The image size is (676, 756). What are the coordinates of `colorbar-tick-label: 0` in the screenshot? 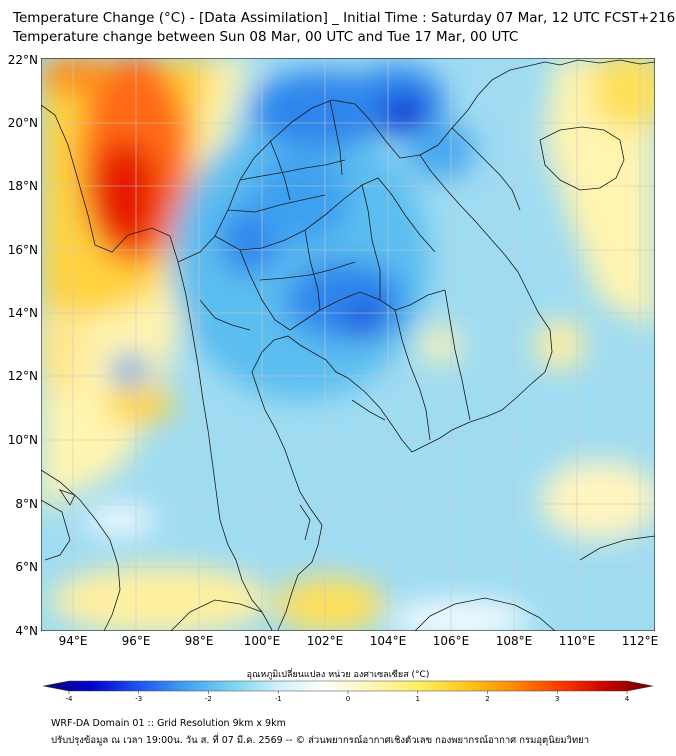 It's located at (348, 699).